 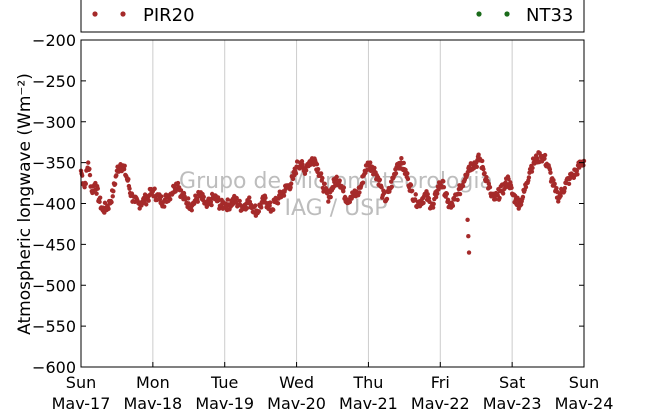 I want to click on x-tick-label-date: Mav-23, so click(x=512, y=401).